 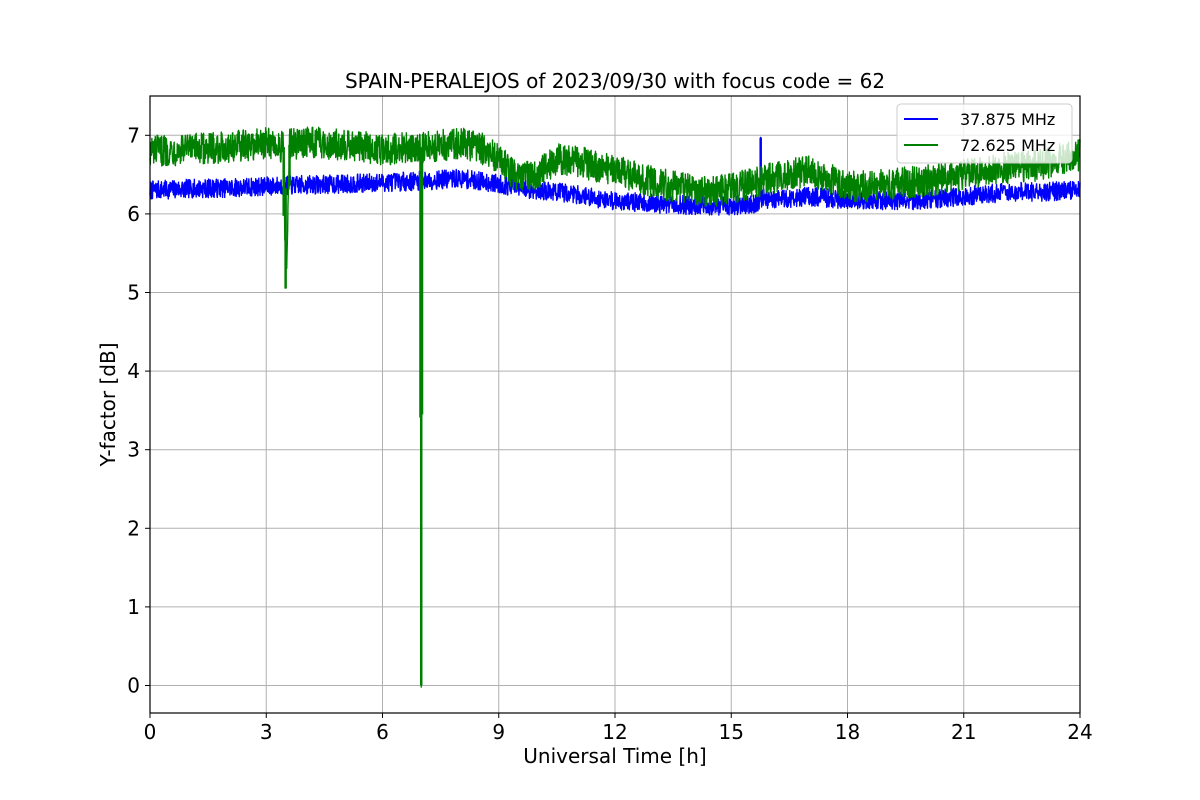 I want to click on x-tick-label: 24, so click(x=1079, y=732).